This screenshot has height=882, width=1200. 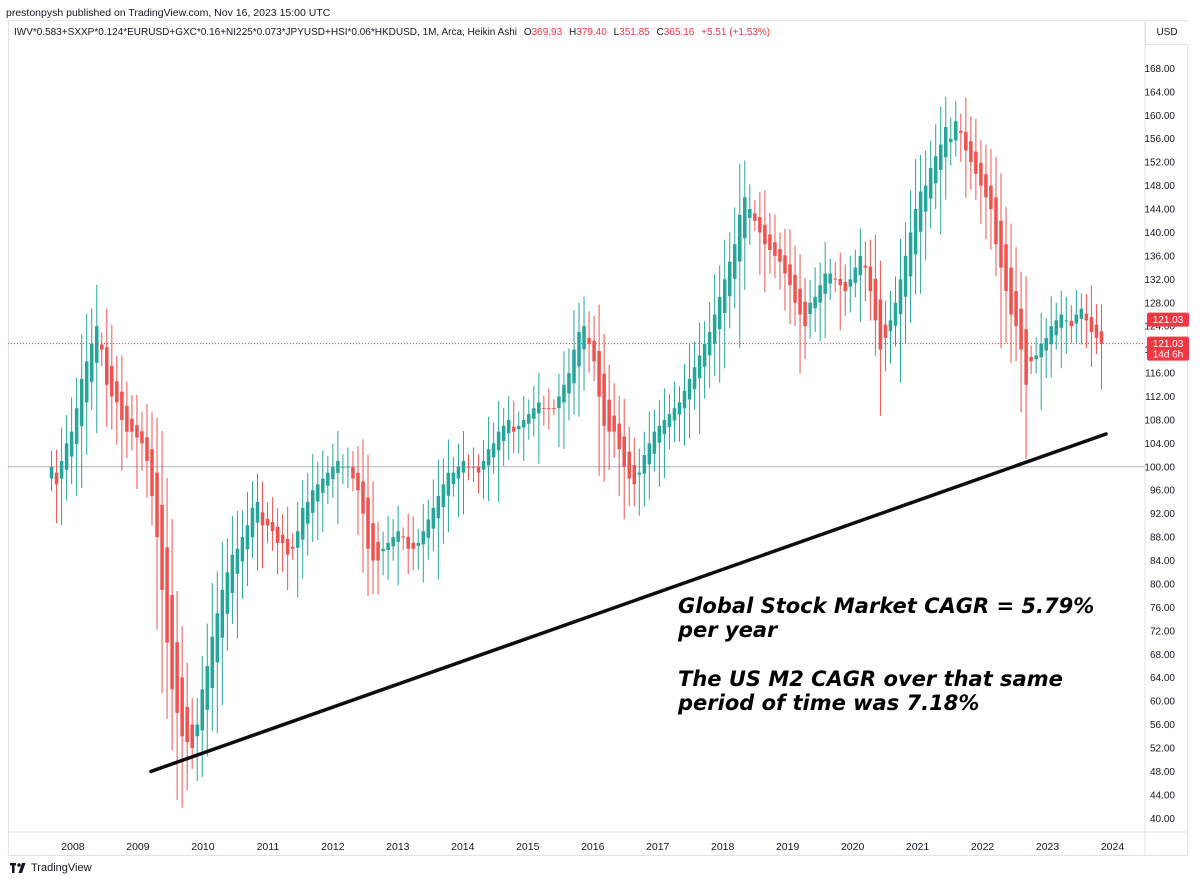 I want to click on y-tick-label: 80.00, so click(x=1162, y=584).